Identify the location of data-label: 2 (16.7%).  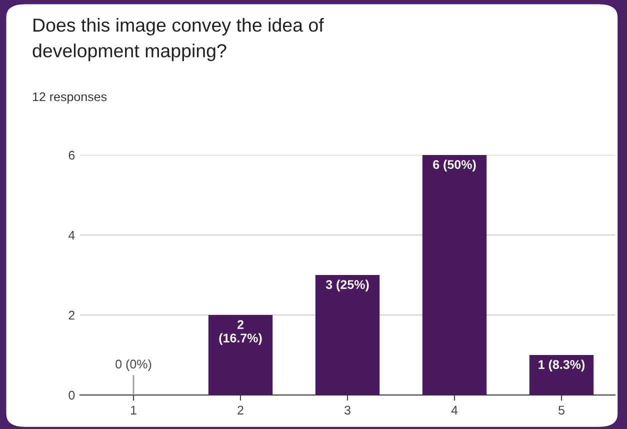
(240, 332).